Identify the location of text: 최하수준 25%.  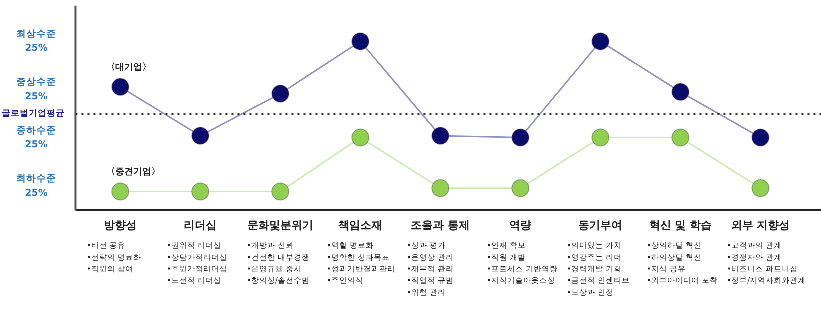
(36, 186).